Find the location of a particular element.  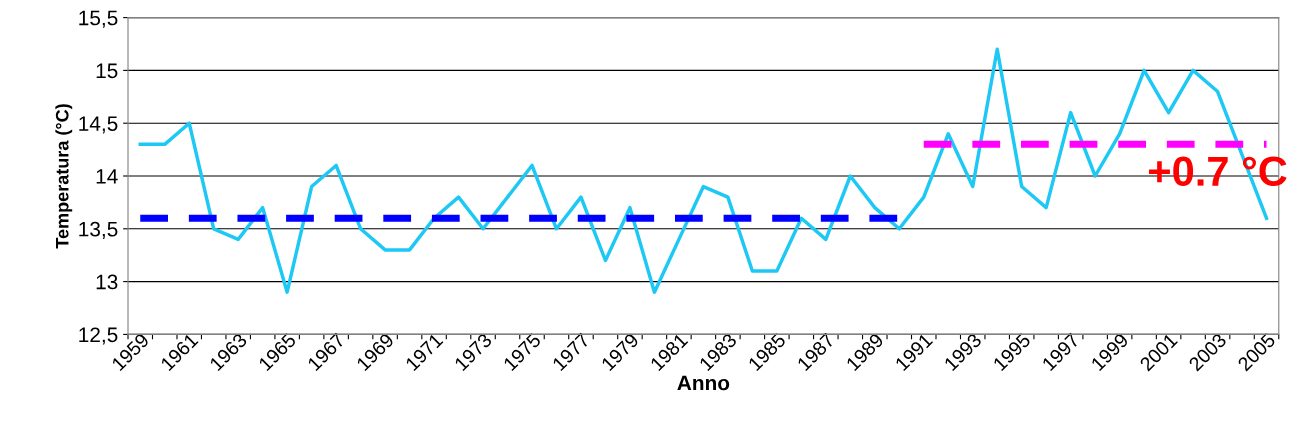

y-axis-title: Temperatura (°C) is located at coordinates (64, 176).